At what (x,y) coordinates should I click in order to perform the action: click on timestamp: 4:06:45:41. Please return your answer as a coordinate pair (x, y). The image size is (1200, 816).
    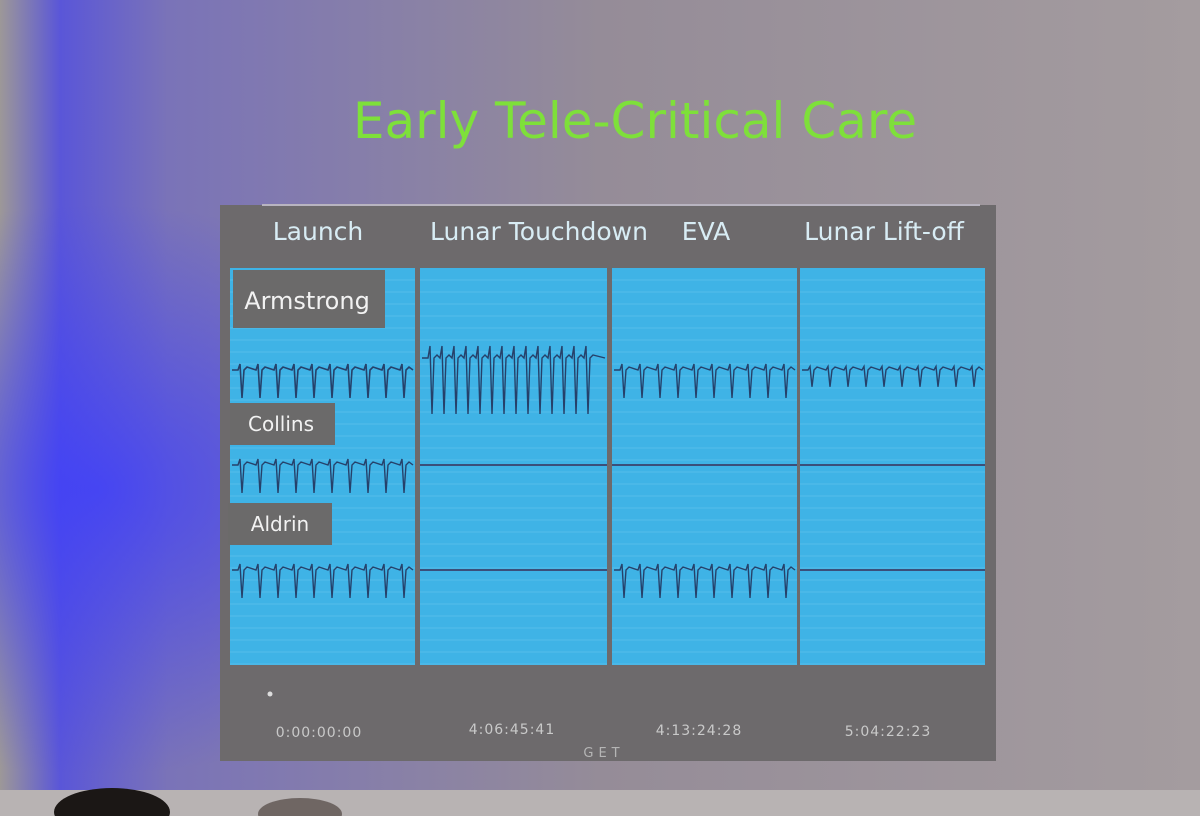
    Looking at the image, I should click on (512, 730).